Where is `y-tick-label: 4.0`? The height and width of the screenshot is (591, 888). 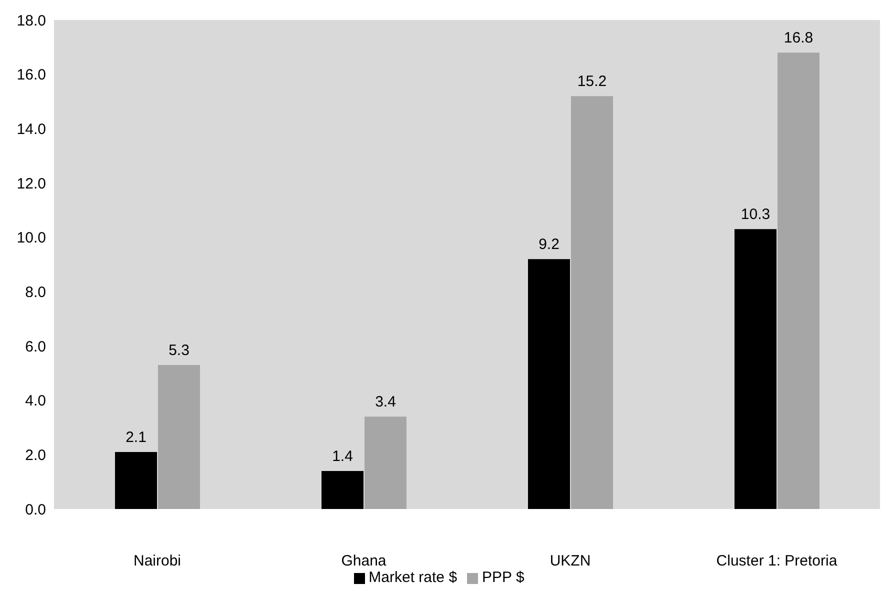 y-tick-label: 4.0 is located at coordinates (35, 401).